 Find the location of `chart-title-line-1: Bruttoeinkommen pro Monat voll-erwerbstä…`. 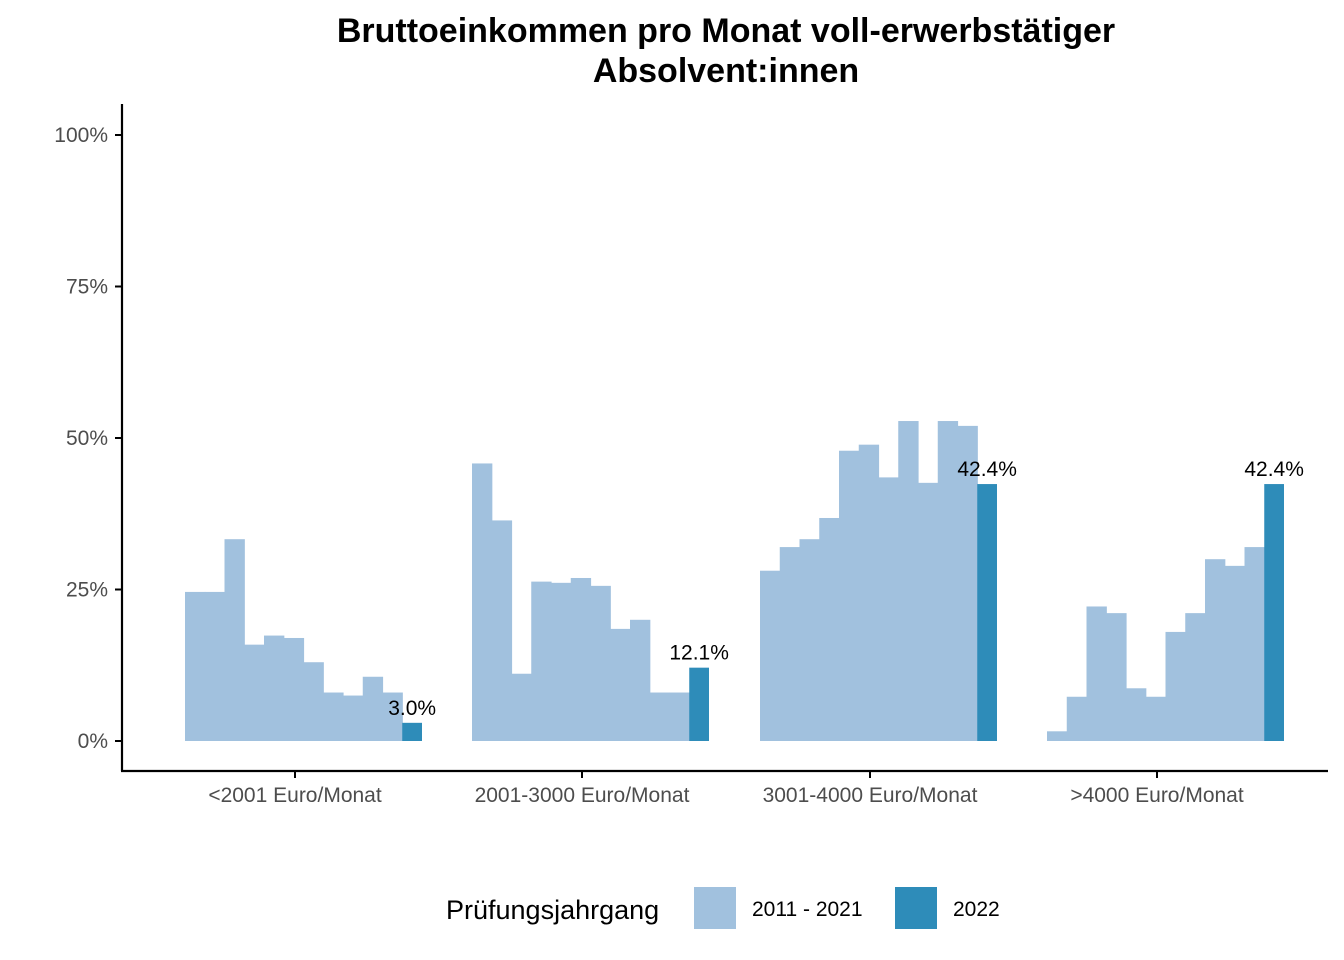

chart-title-line-1: Bruttoeinkommen pro Monat voll-erwerbstä… is located at coordinates (726, 31).